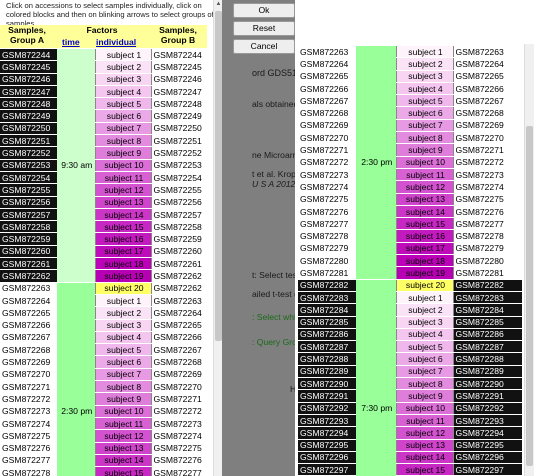 The image size is (535, 476). I want to click on sample-b-cell: GSM872289, so click(487, 372).